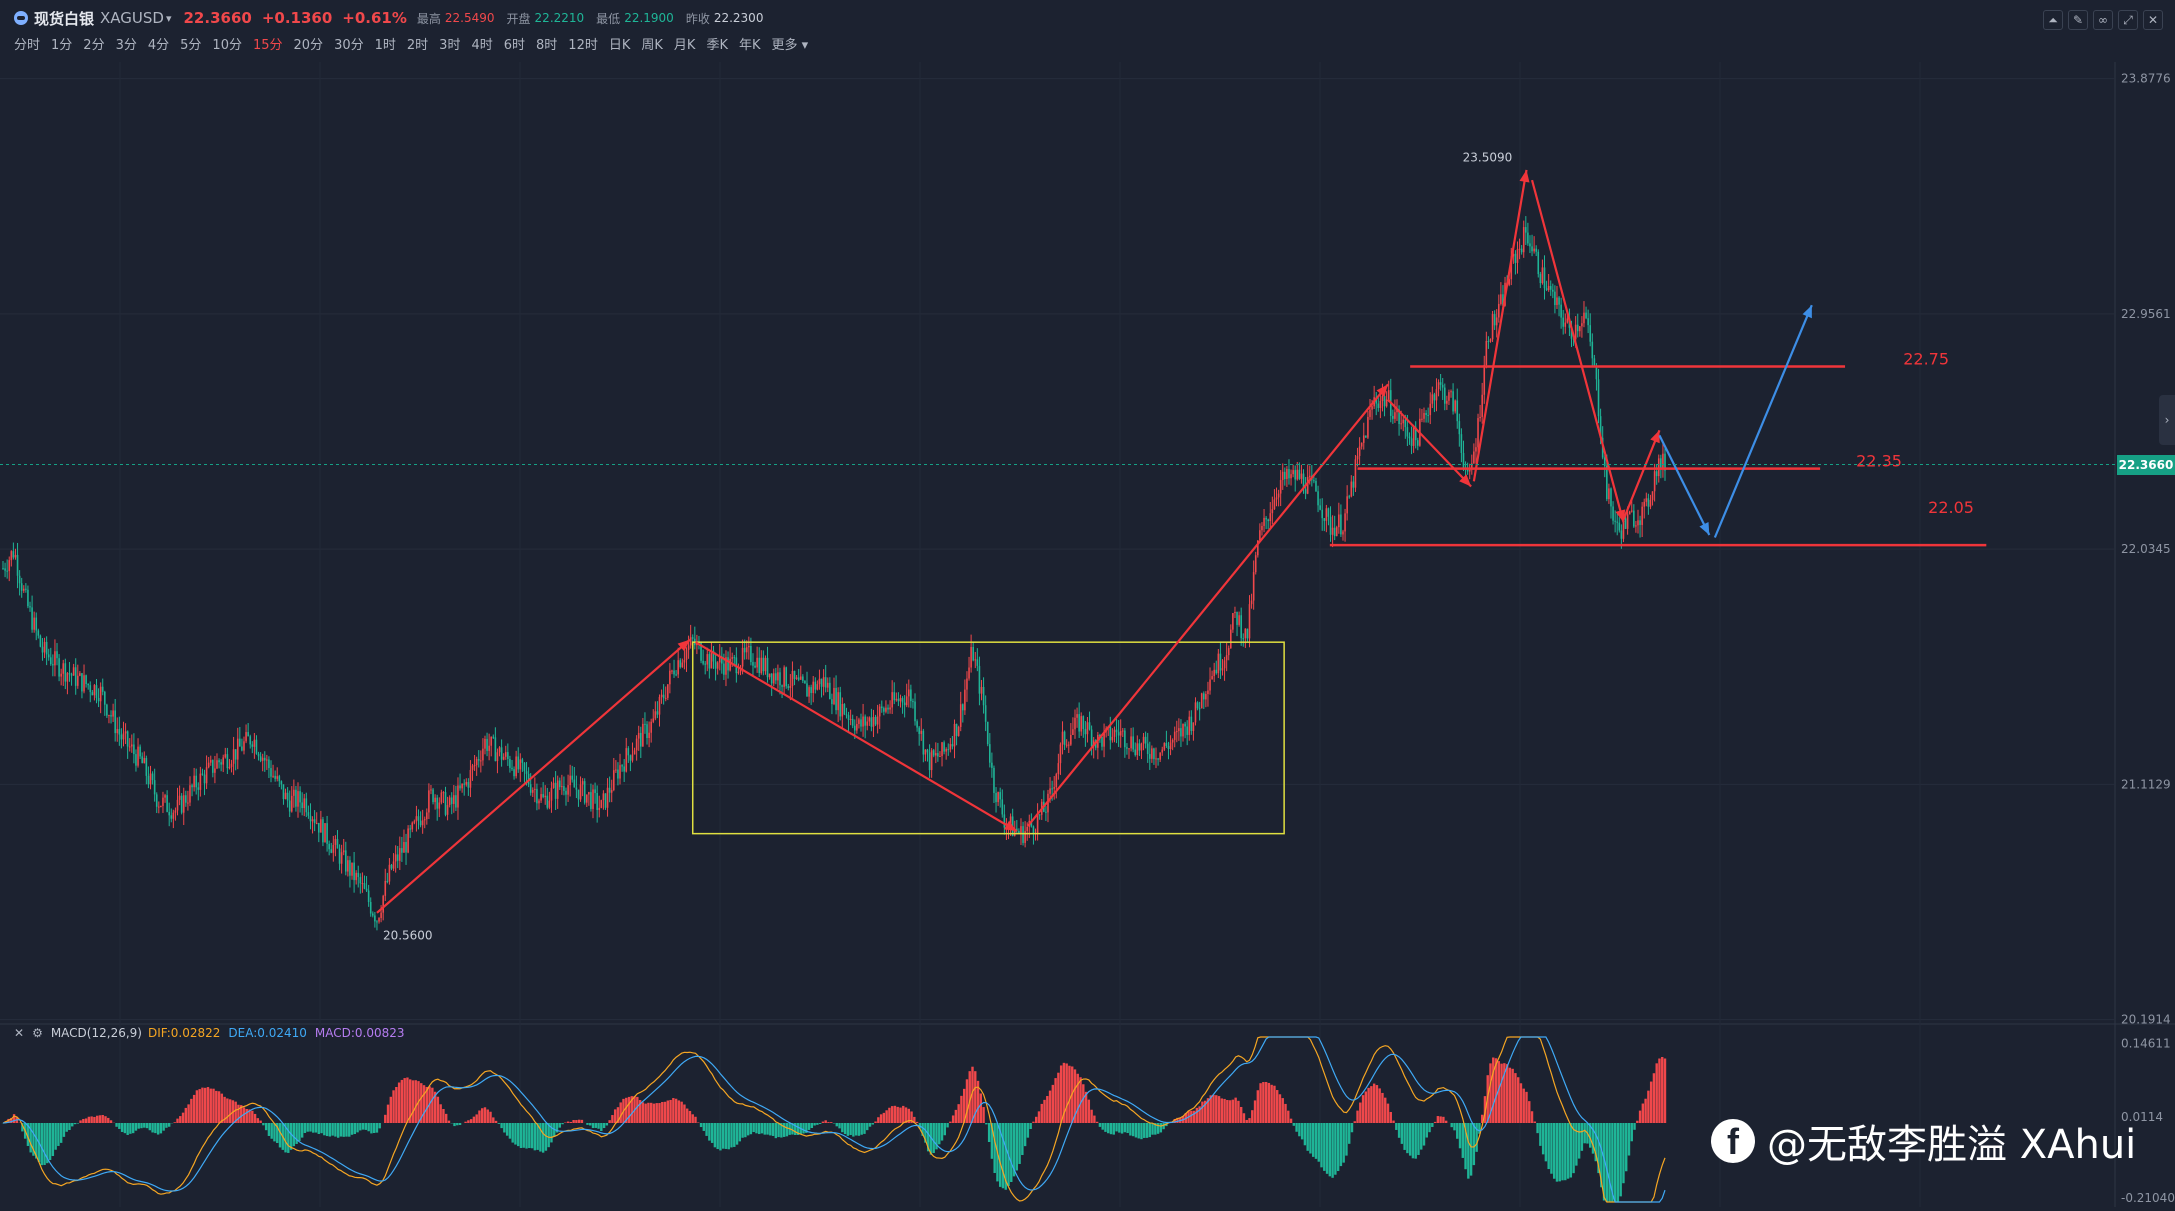 Image resolution: width=2175 pixels, height=1211 pixels. I want to click on period-tab: 年K, so click(749, 45).